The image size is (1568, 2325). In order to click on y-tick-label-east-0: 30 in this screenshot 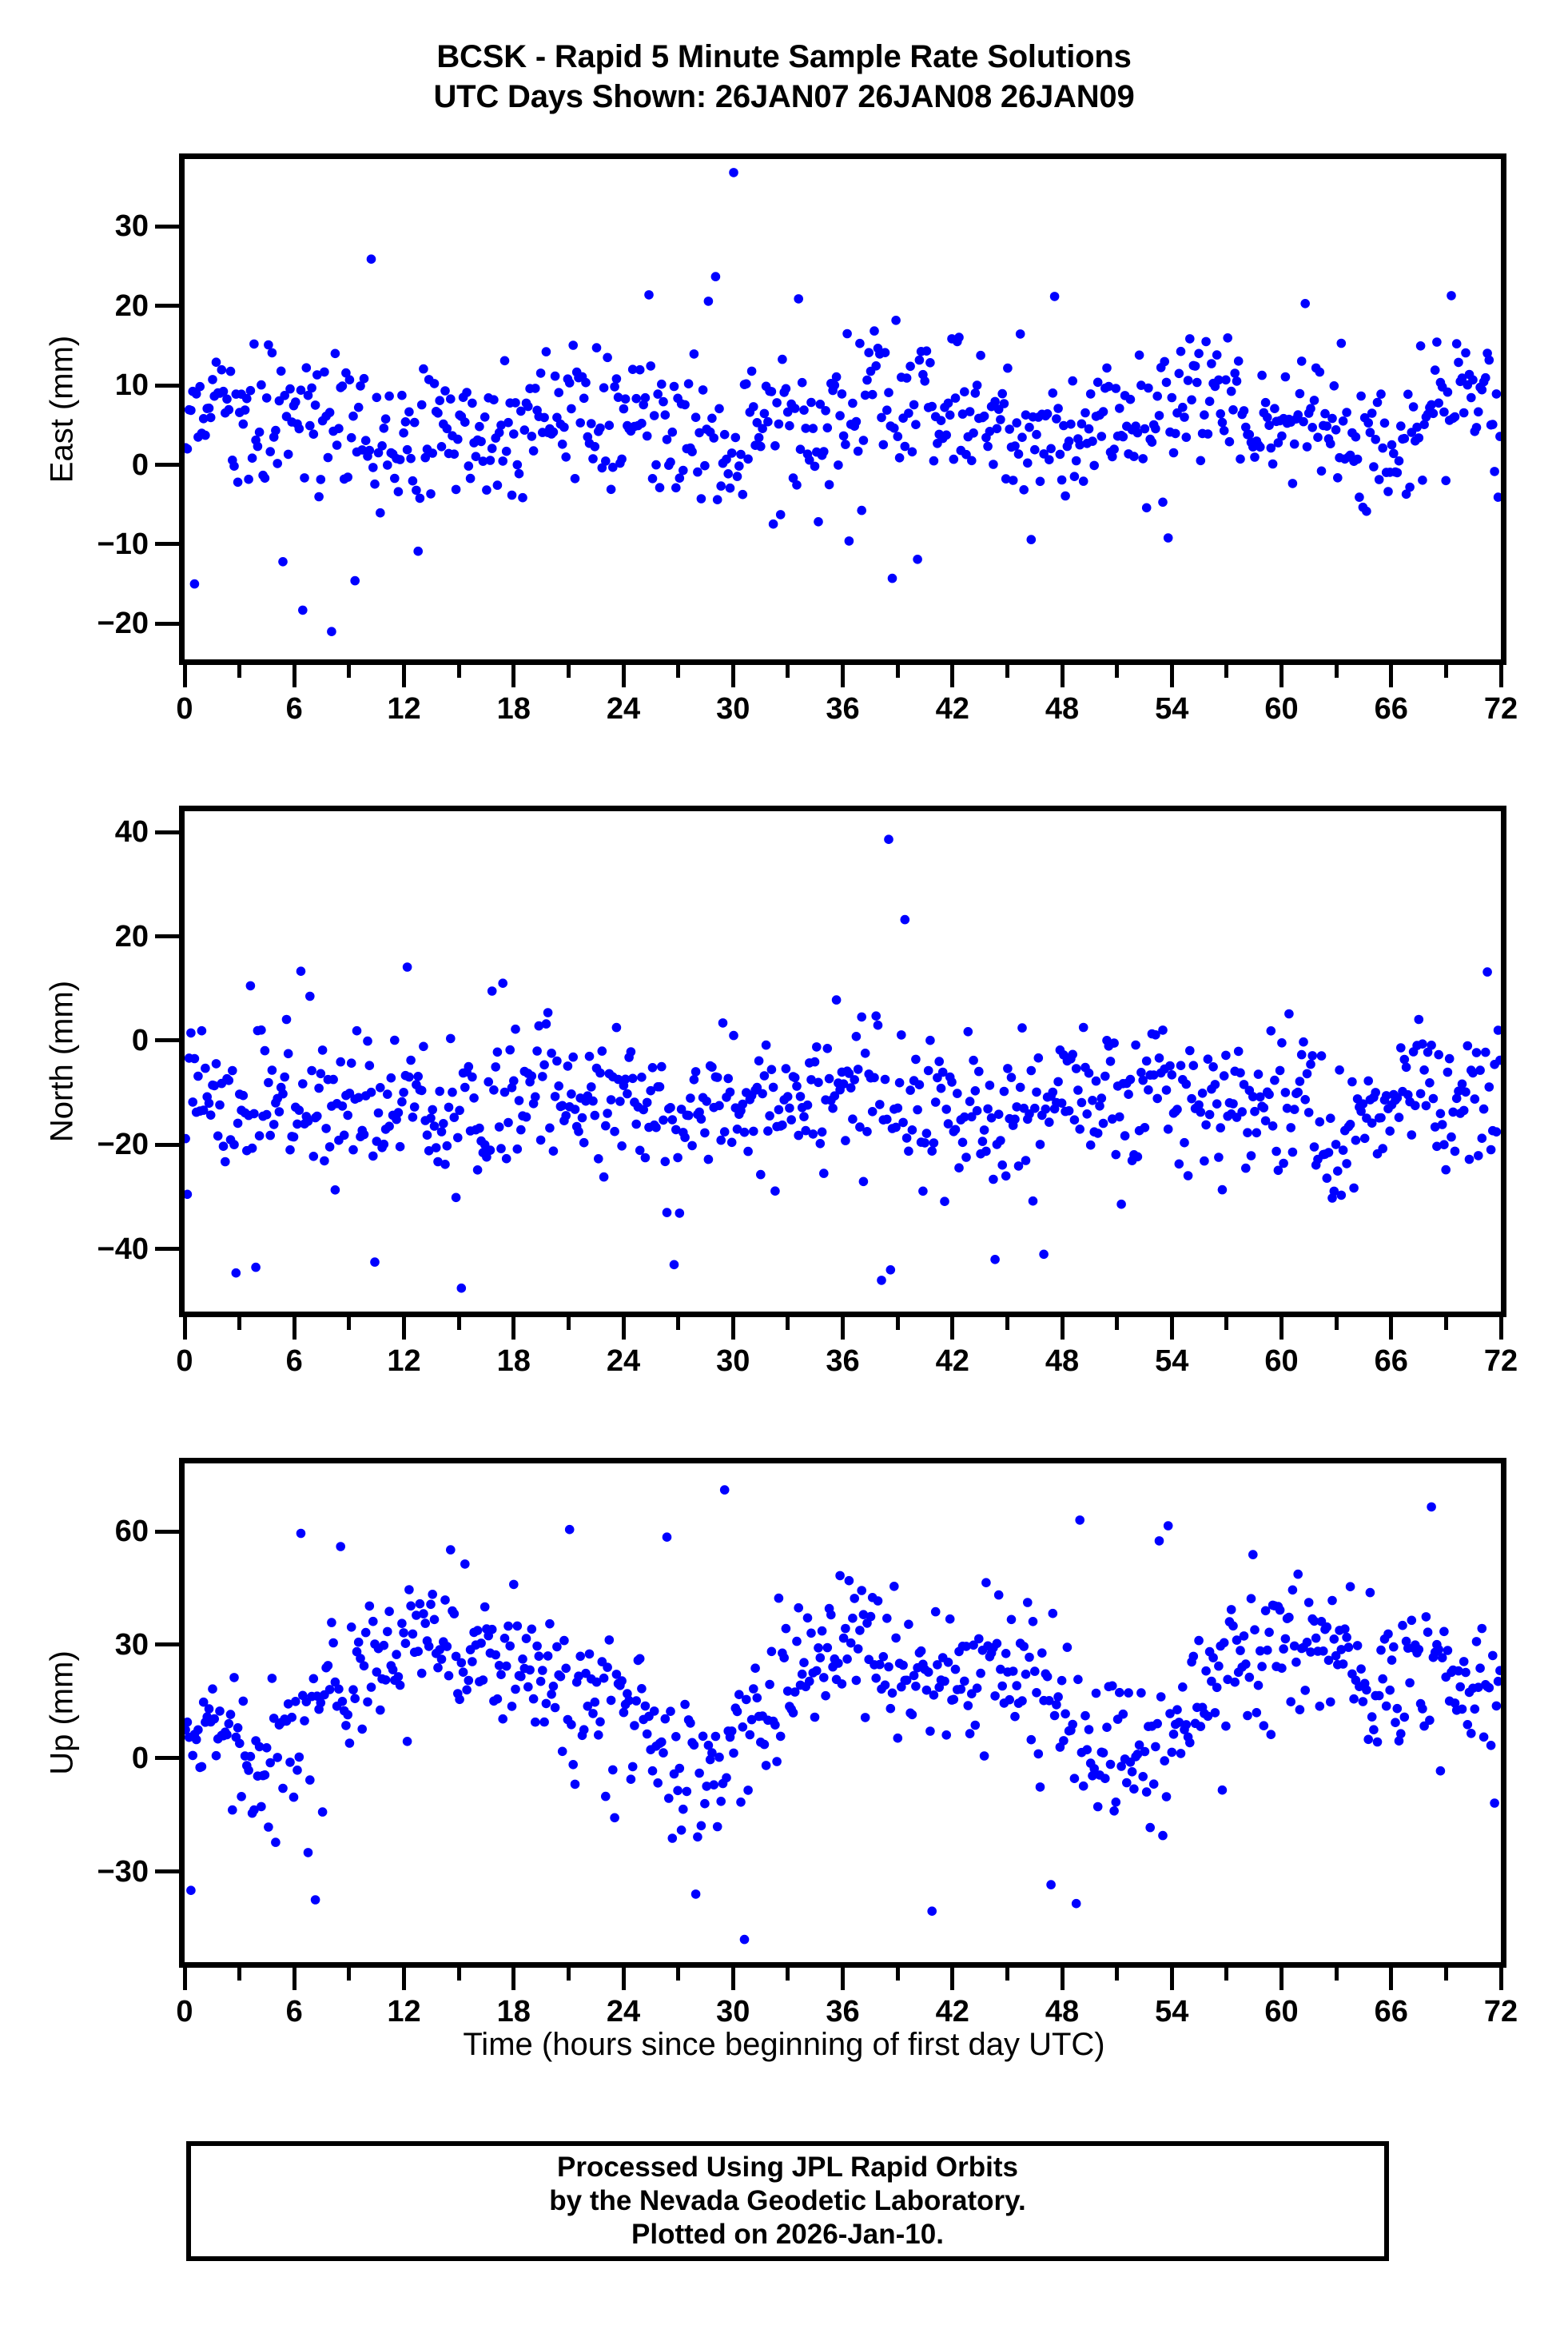, I will do `click(131, 226)`.